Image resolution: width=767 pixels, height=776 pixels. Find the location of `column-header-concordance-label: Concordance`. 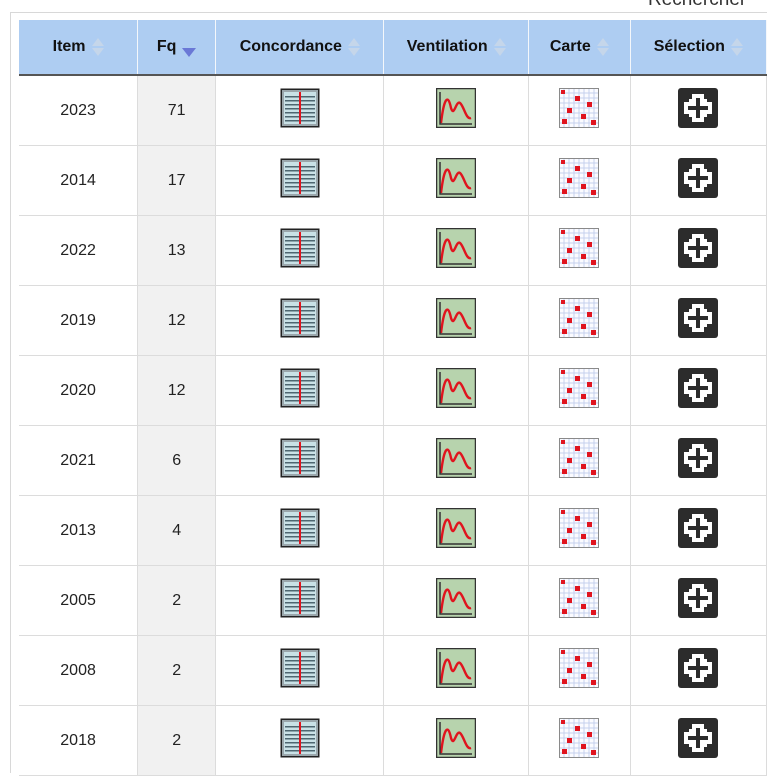

column-header-concordance-label: Concordance is located at coordinates (290, 46).